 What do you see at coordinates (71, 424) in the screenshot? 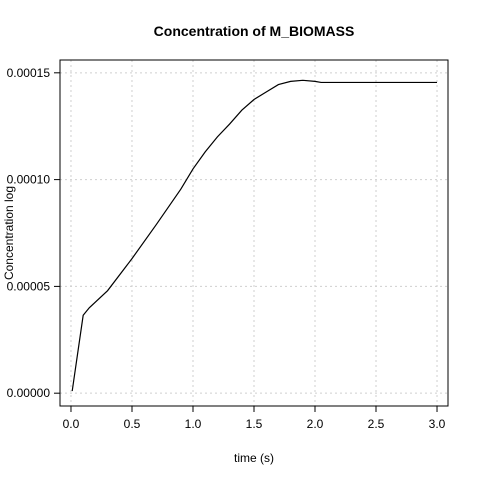
I see `x-tick-label: 0.0` at bounding box center [71, 424].